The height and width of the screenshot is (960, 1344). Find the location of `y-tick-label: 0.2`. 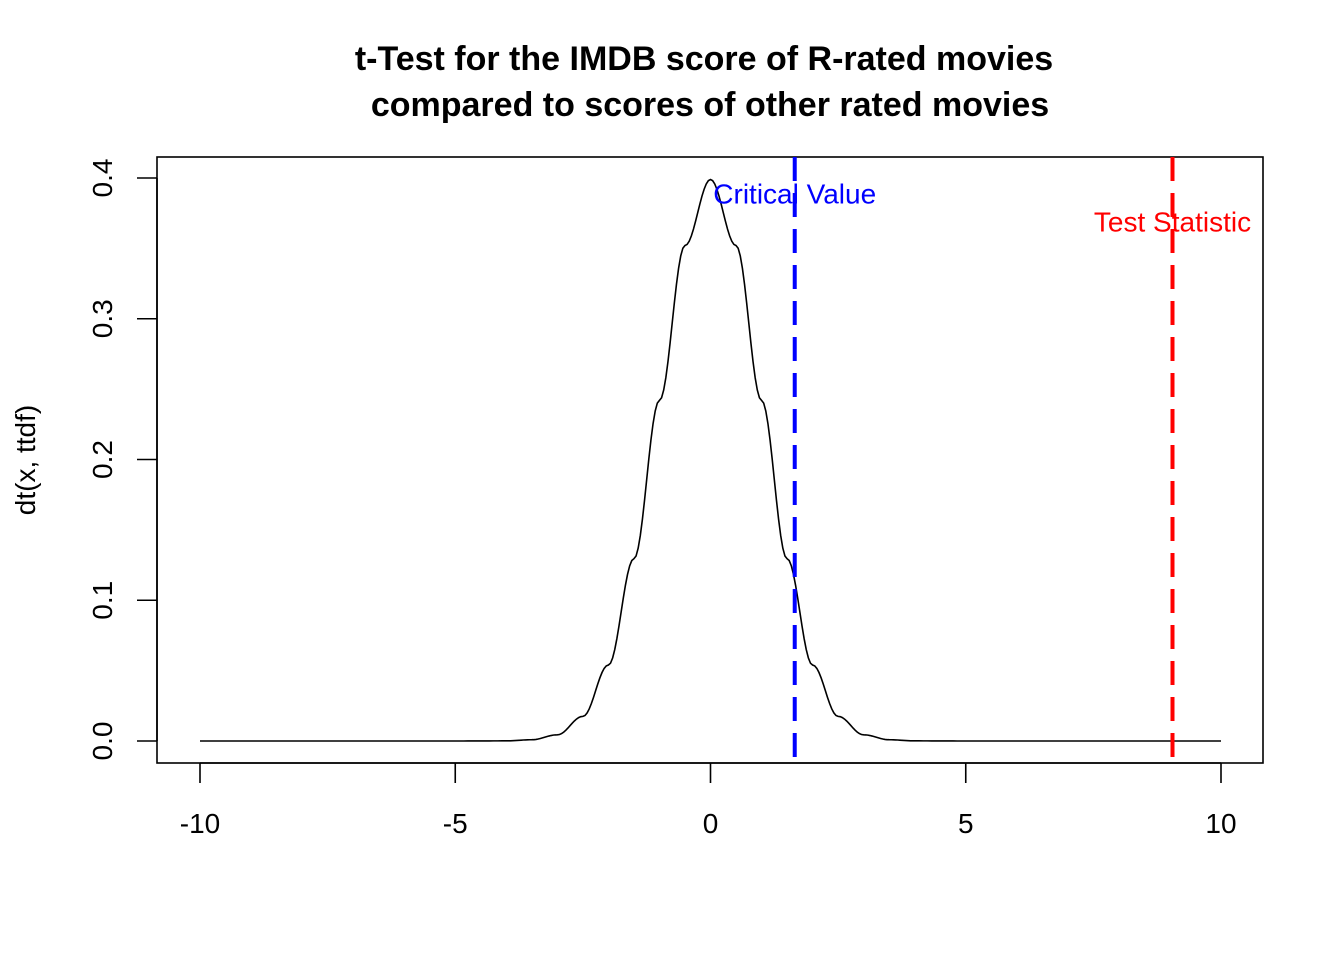

y-tick-label: 0.2 is located at coordinates (102, 459).